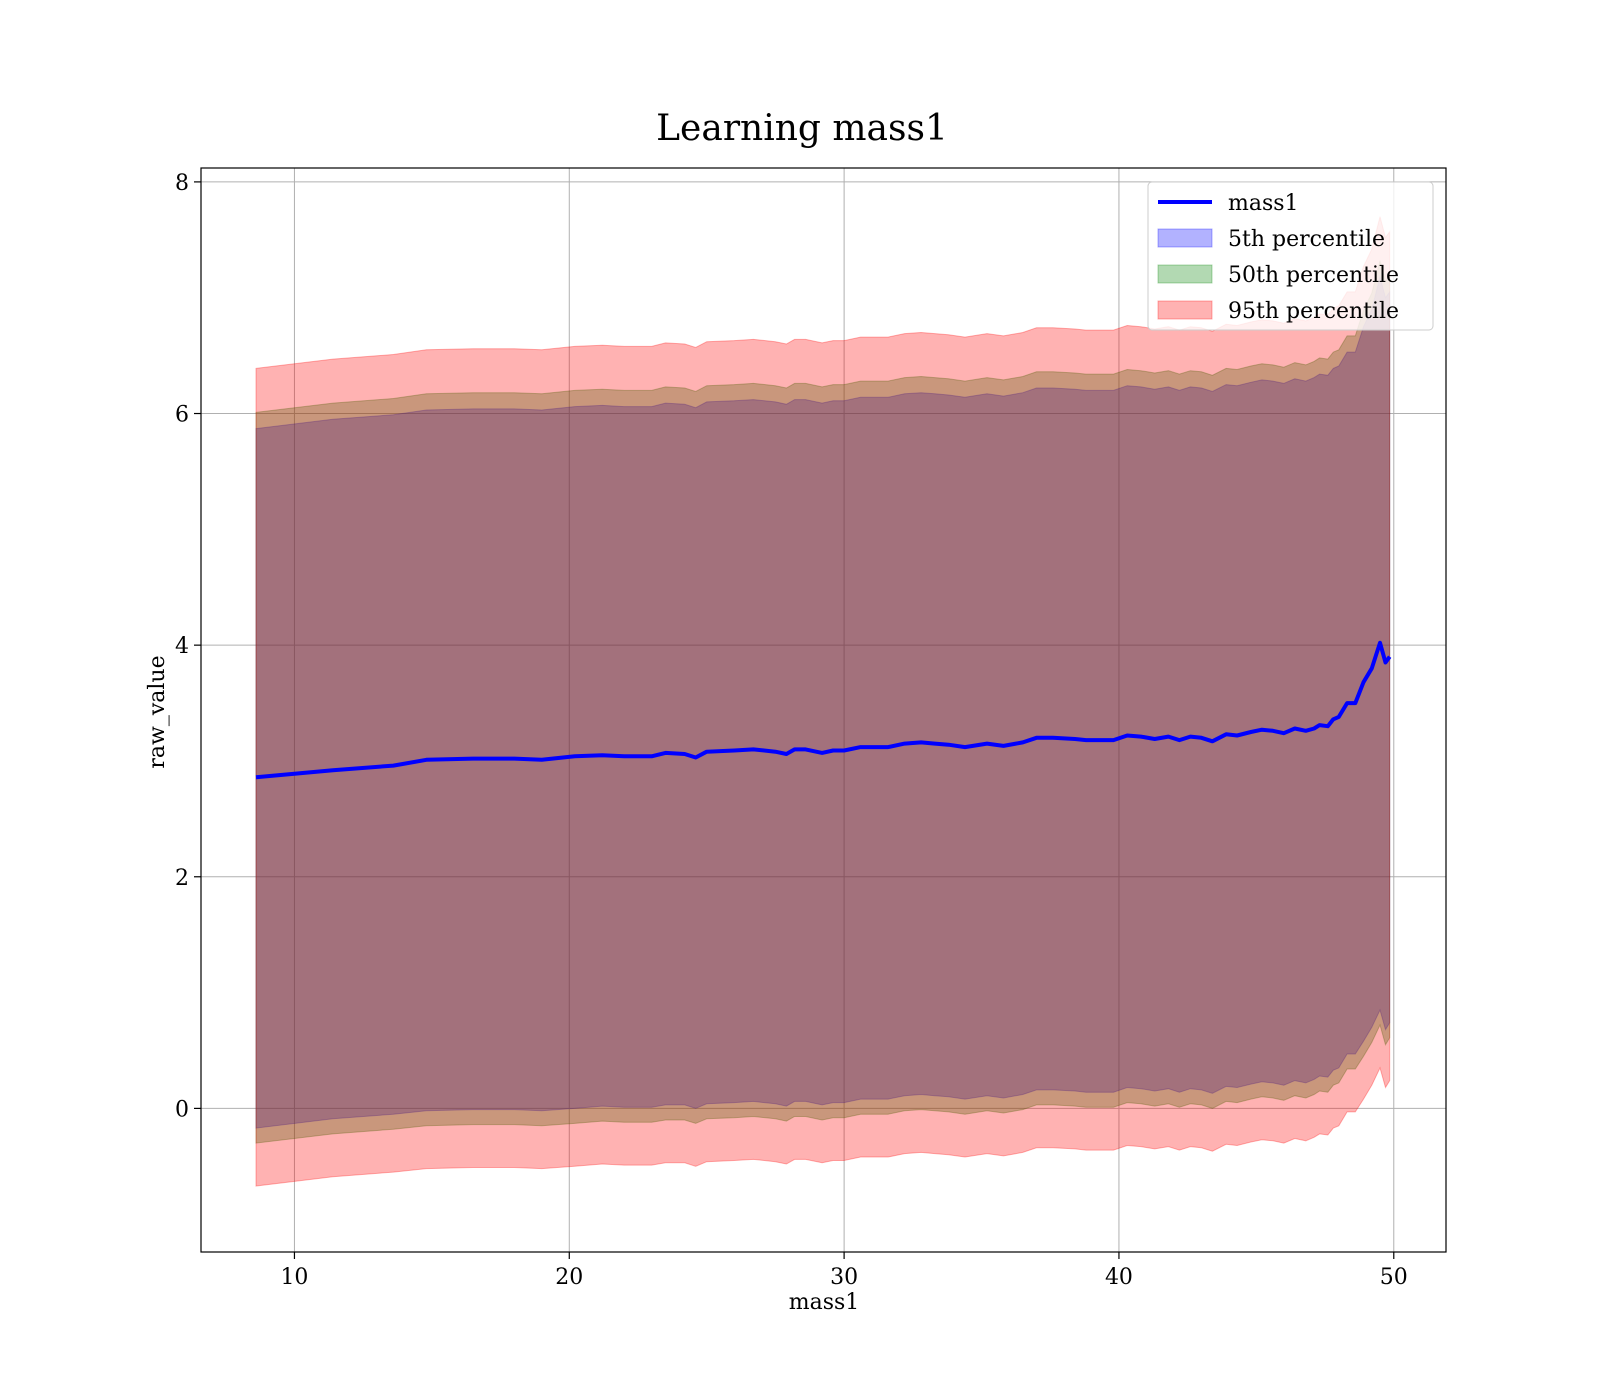  What do you see at coordinates (182, 878) in the screenshot?
I see `y-tick-label: 2` at bounding box center [182, 878].